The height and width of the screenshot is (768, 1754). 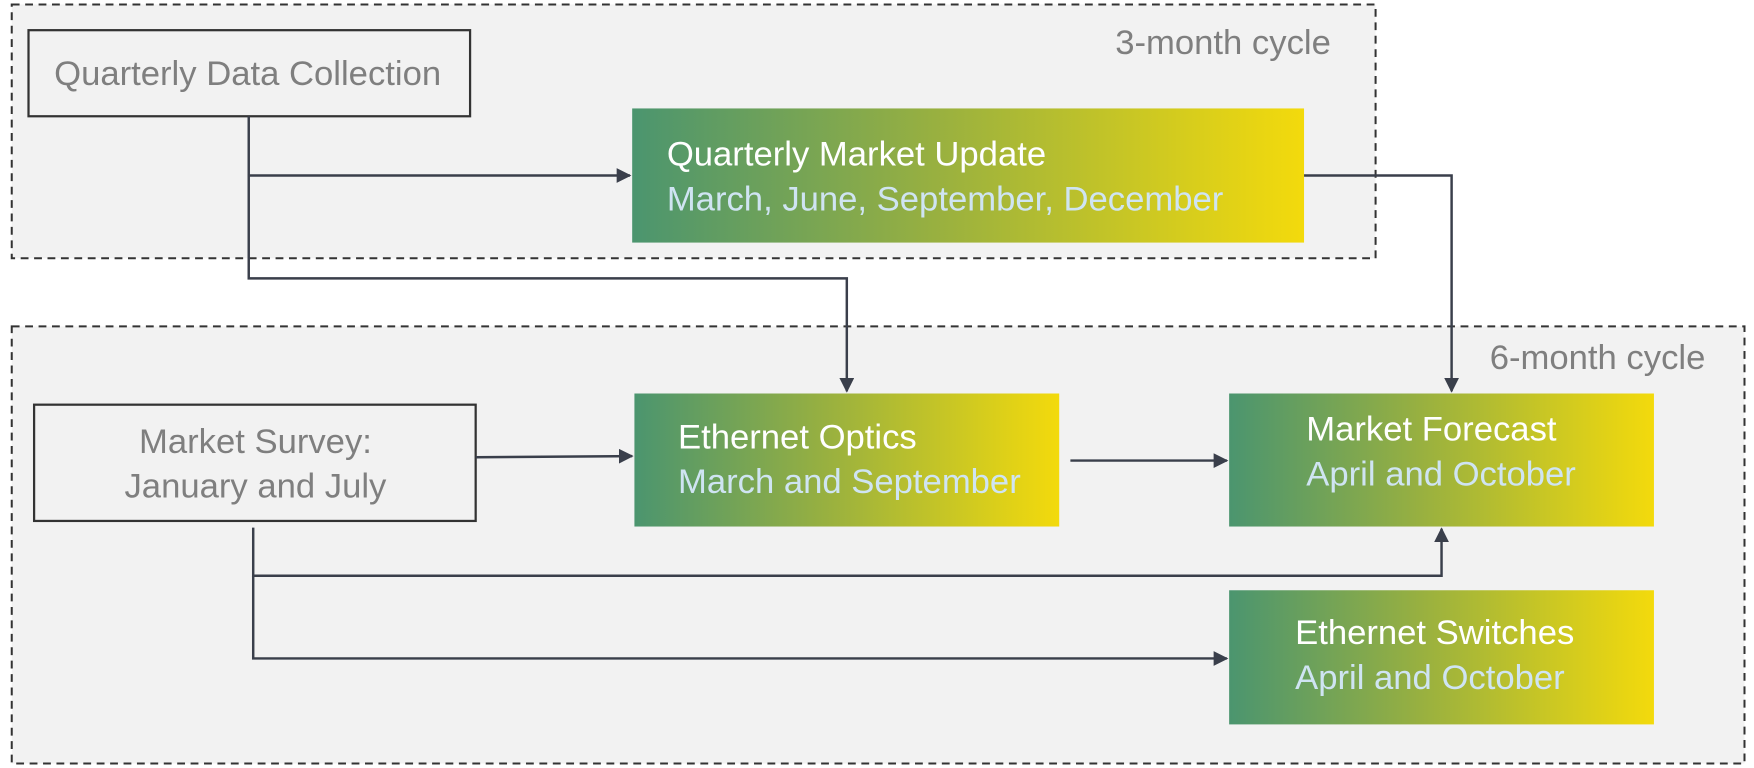 I want to click on node-label: Market Survey:, so click(x=255, y=442).